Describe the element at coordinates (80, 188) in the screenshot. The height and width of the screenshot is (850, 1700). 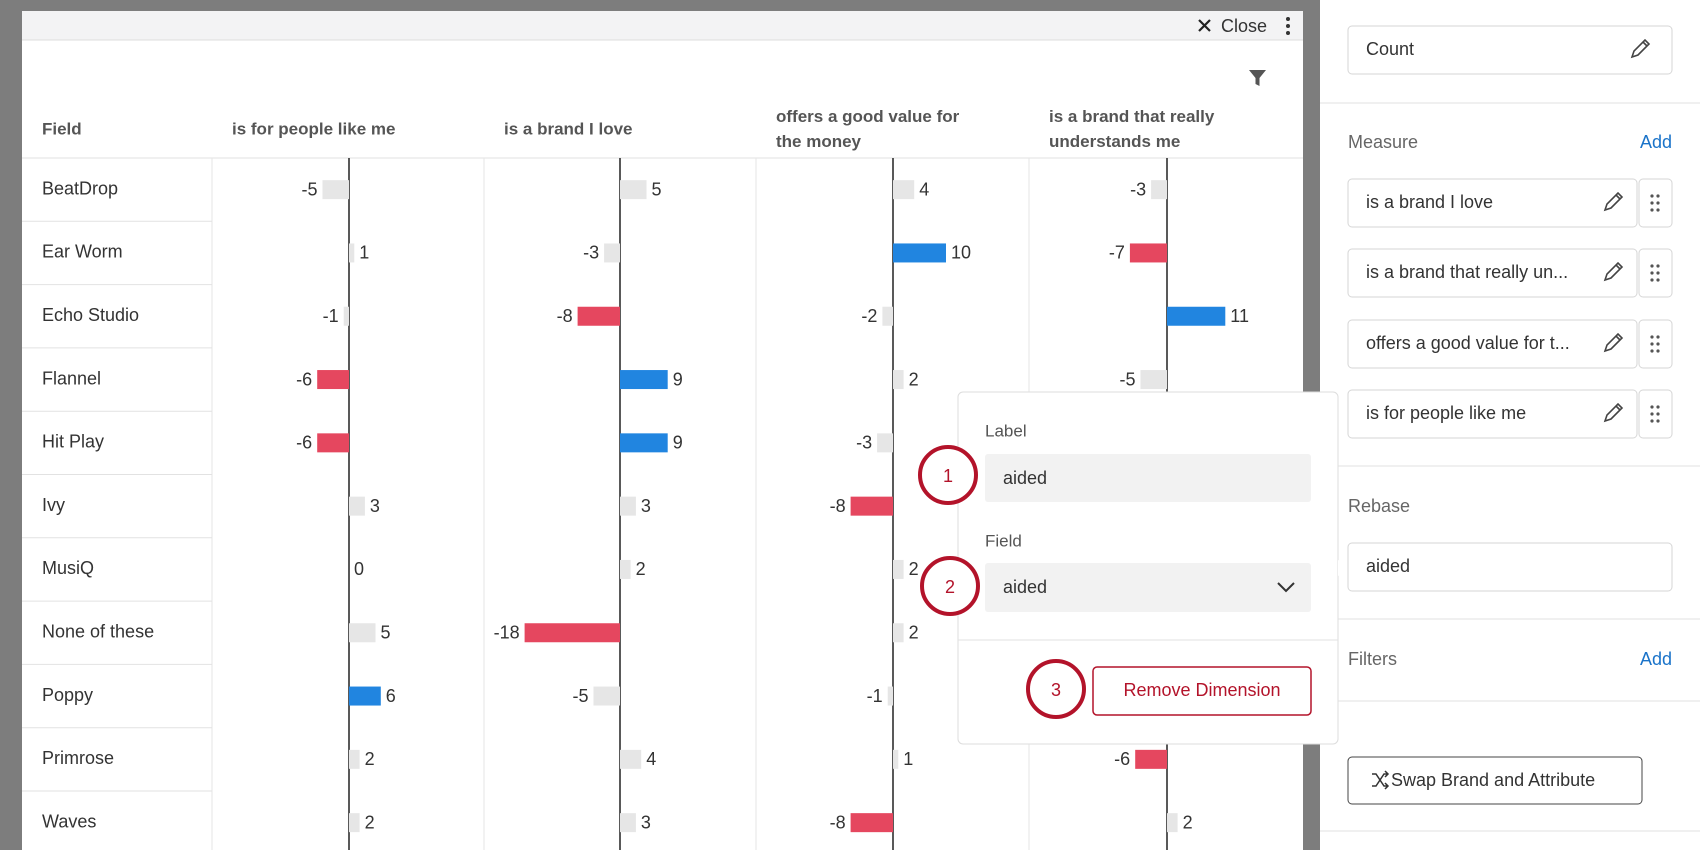
I see `row-label: BeatDrop` at that location.